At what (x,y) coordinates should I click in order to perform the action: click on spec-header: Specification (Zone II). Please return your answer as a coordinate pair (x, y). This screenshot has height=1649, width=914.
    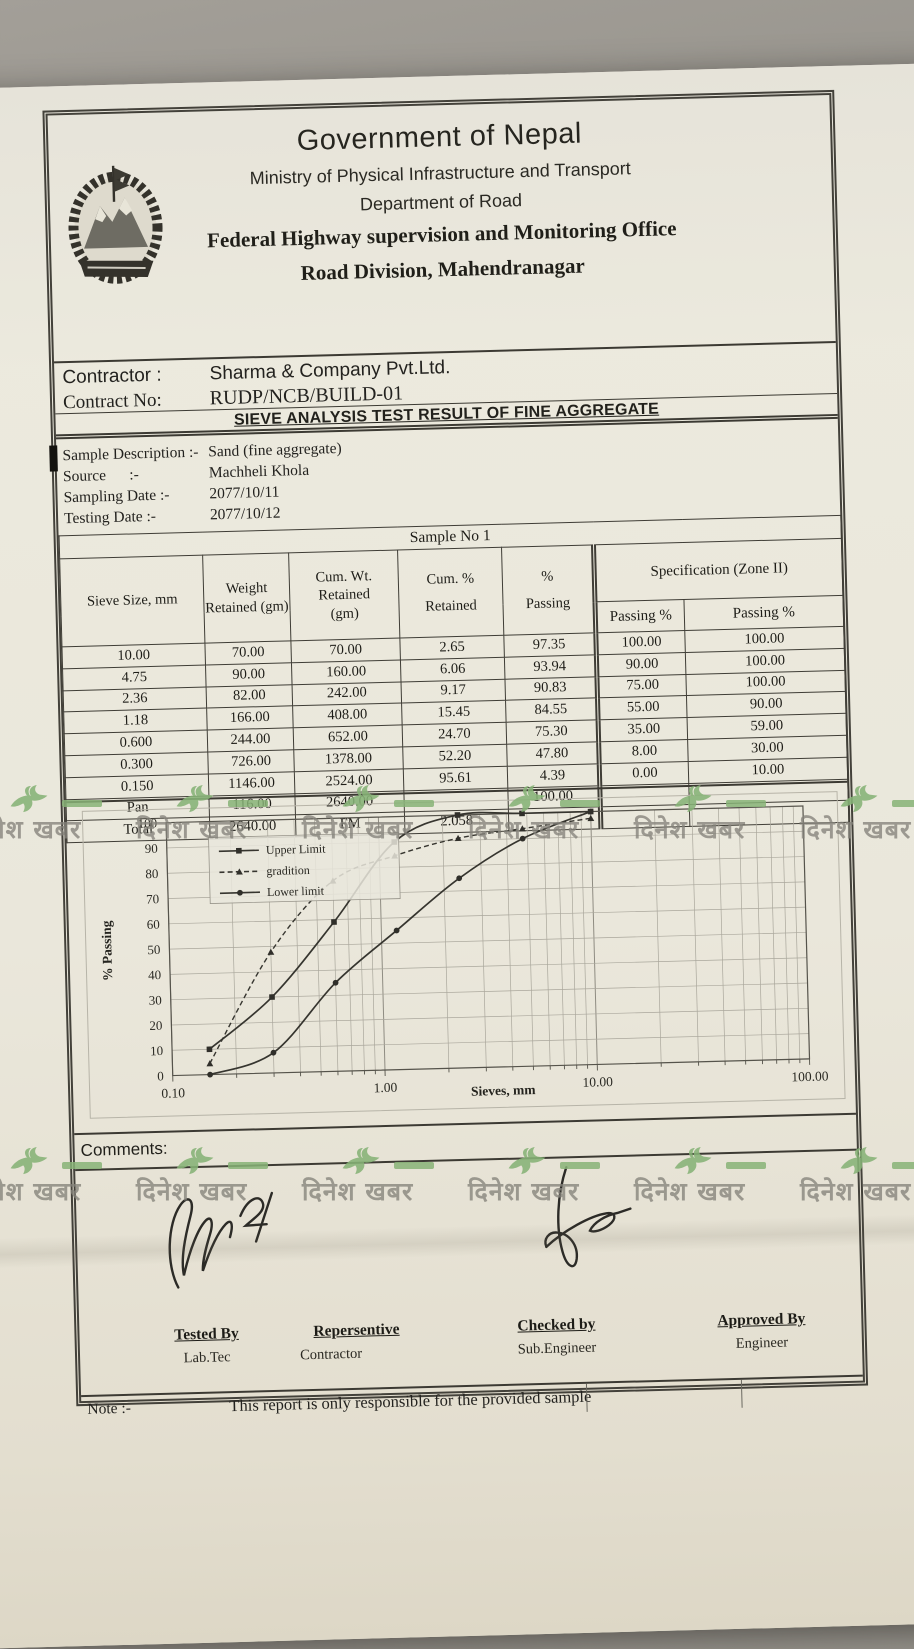
    Looking at the image, I should click on (717, 569).